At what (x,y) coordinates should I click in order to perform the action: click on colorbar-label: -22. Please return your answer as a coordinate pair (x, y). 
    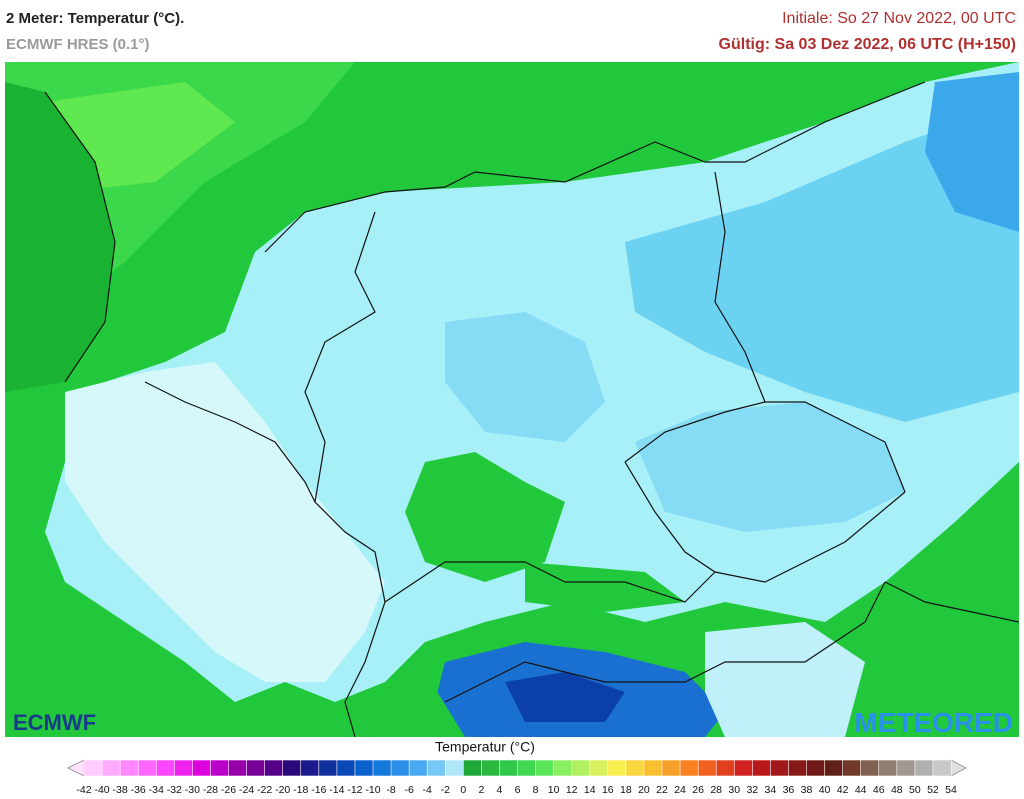
    Looking at the image, I should click on (264, 790).